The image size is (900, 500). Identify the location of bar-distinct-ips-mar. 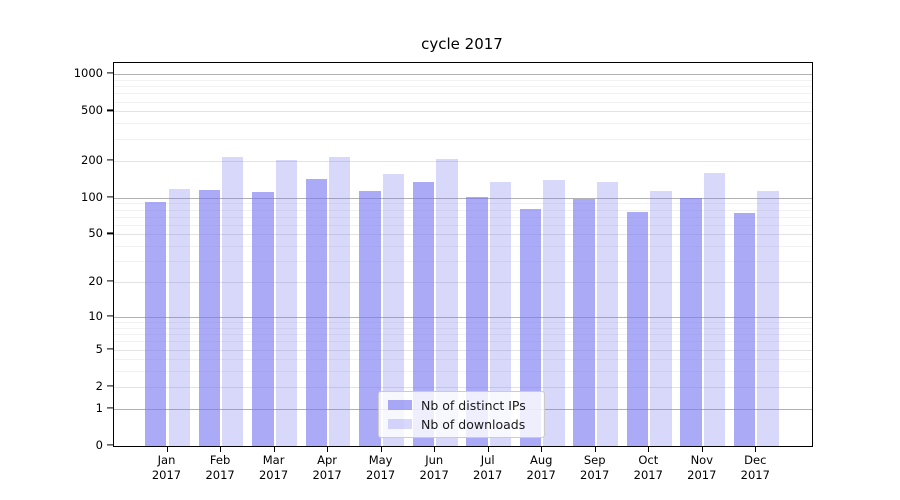
(263, 318).